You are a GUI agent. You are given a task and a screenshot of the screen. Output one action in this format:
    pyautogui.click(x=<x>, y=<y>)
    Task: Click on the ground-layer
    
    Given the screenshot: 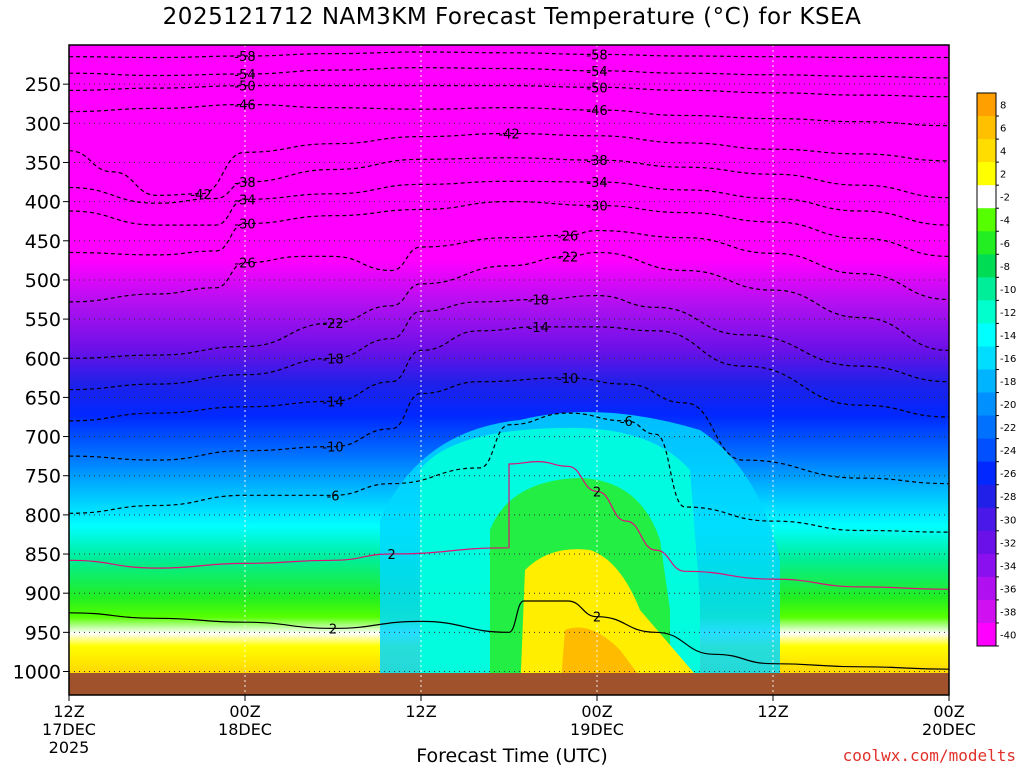 What is the action you would take?
    pyautogui.click(x=509, y=684)
    